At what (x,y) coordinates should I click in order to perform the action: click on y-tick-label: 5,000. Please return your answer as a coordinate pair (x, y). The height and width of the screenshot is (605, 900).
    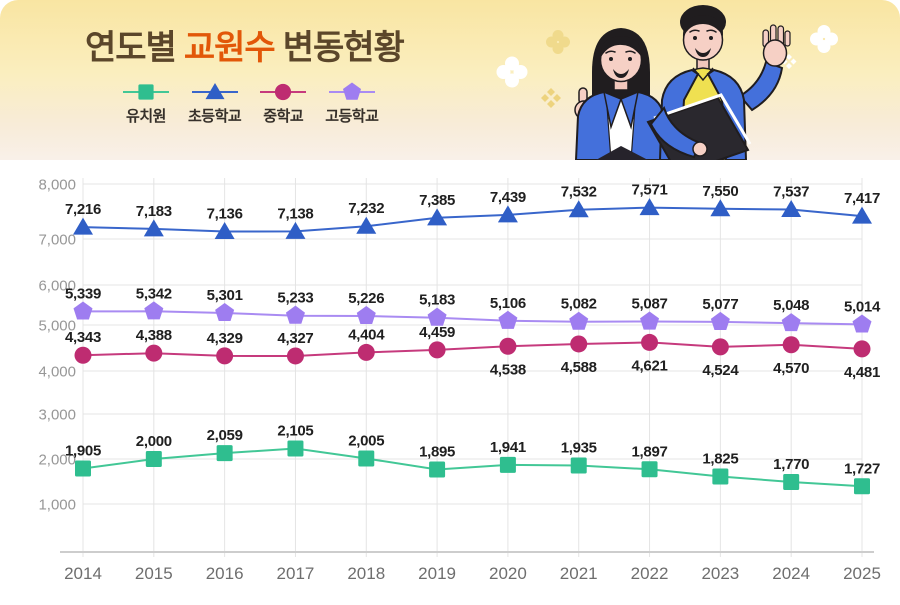
    Looking at the image, I should click on (57, 326).